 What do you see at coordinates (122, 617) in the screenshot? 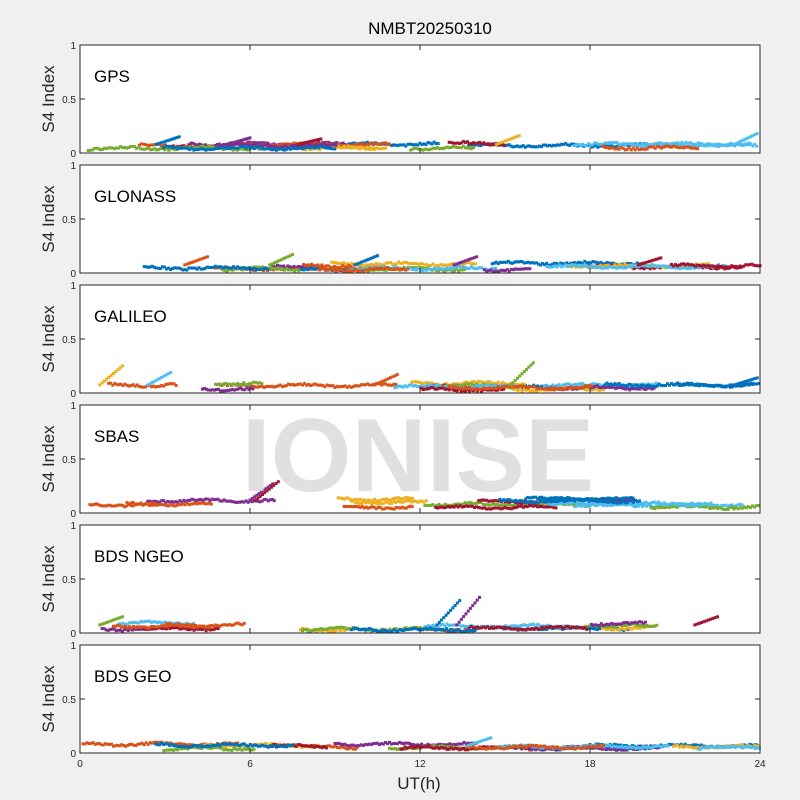
I see `peak-point` at bounding box center [122, 617].